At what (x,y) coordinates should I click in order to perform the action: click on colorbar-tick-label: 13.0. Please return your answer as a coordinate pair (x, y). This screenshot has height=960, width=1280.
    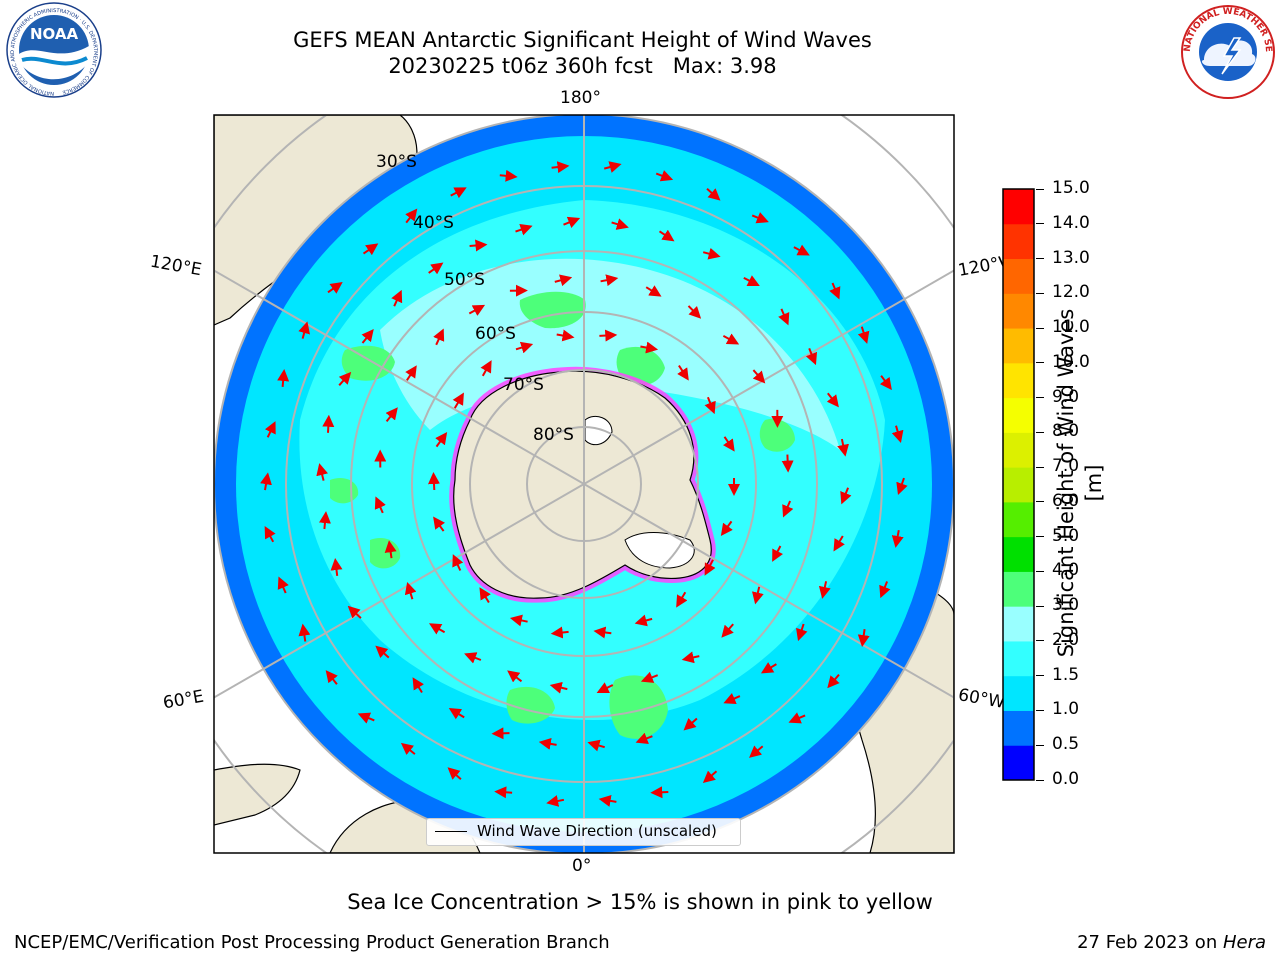
    Looking at the image, I should click on (1071, 257).